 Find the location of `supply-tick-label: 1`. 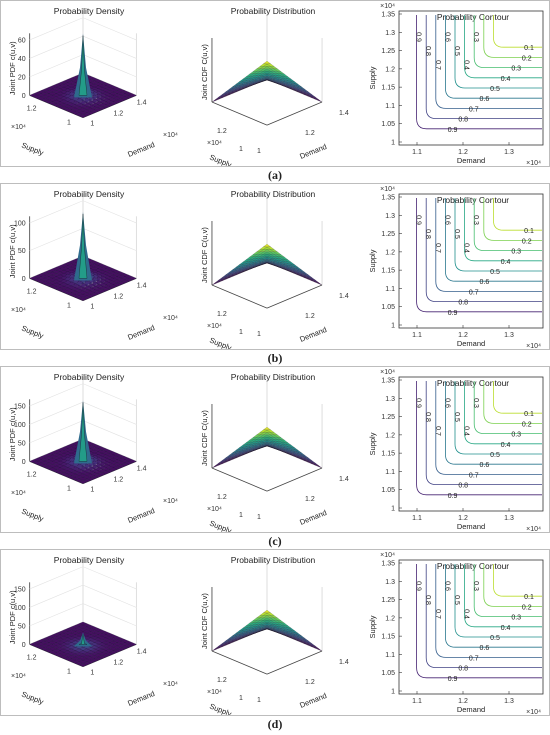

supply-tick-label: 1 is located at coordinates (69, 488).